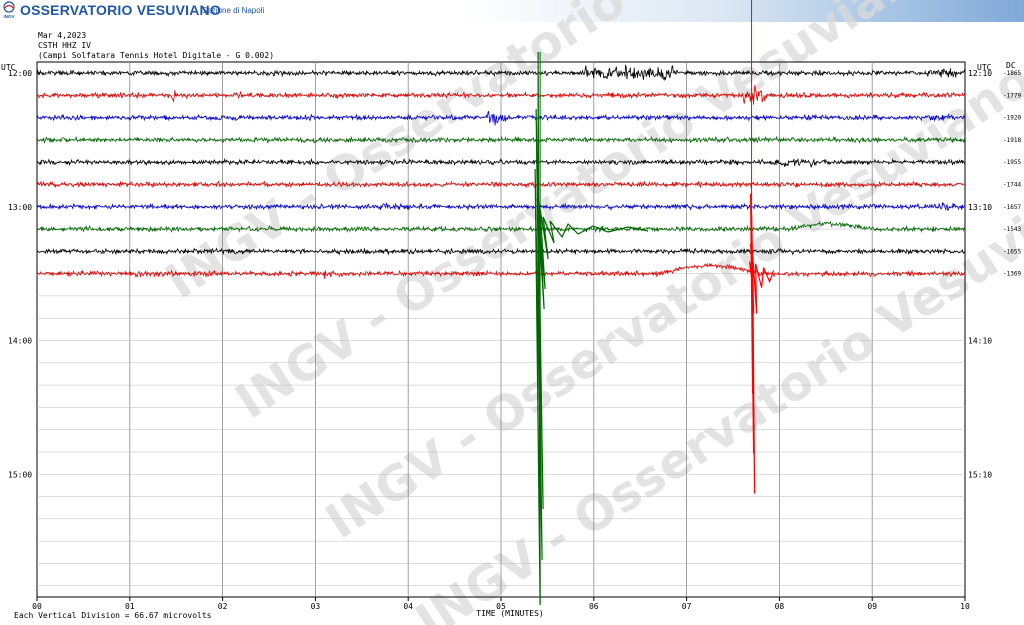 This screenshot has width=1024, height=625. I want to click on x-tick-label: 04, so click(408, 606).